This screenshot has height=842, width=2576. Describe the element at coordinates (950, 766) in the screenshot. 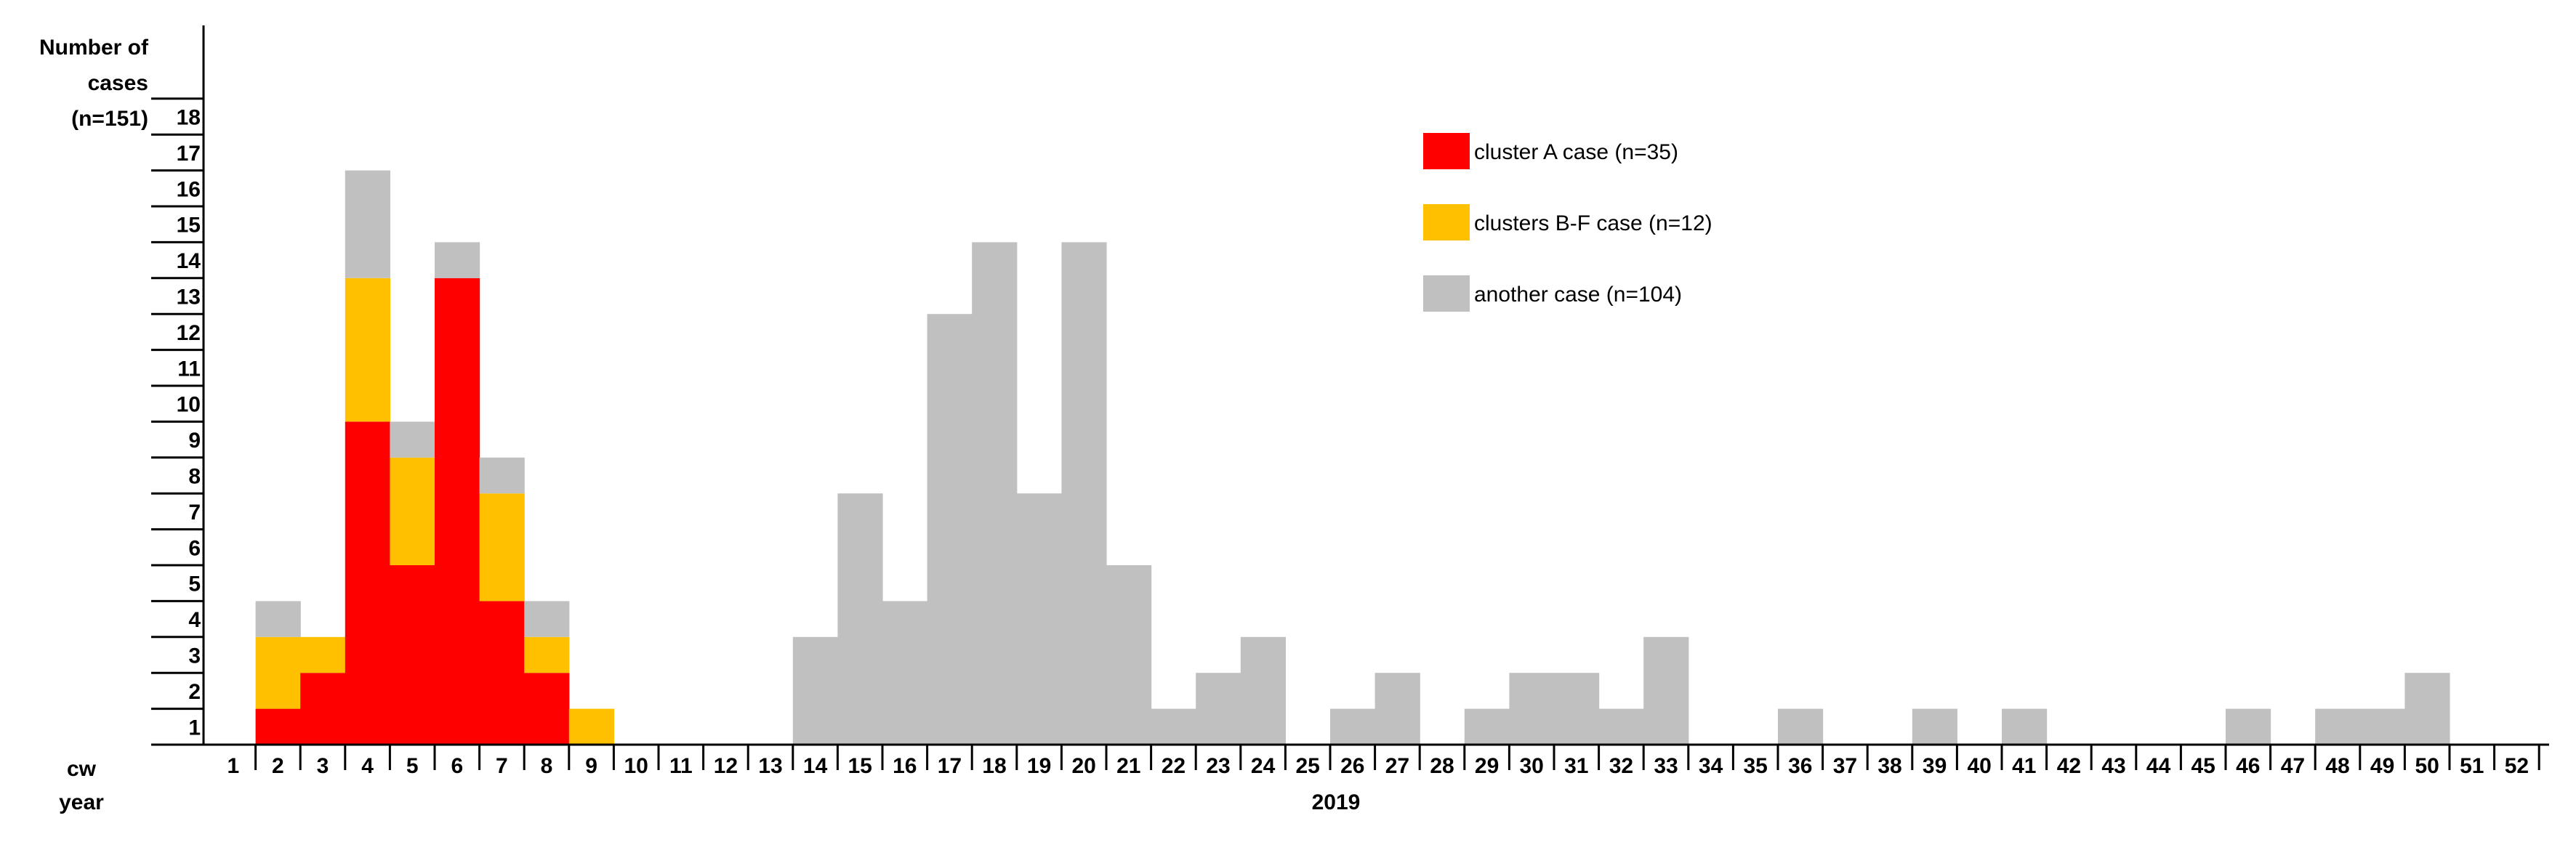

I see `x-tick-label: 17` at that location.